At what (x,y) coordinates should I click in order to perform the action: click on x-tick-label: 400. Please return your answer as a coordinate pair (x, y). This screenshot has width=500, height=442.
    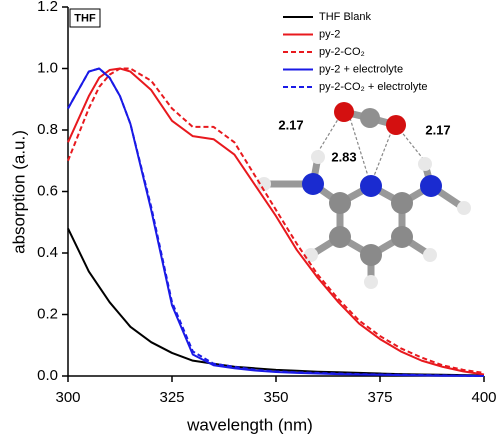
    Looking at the image, I should click on (483, 397).